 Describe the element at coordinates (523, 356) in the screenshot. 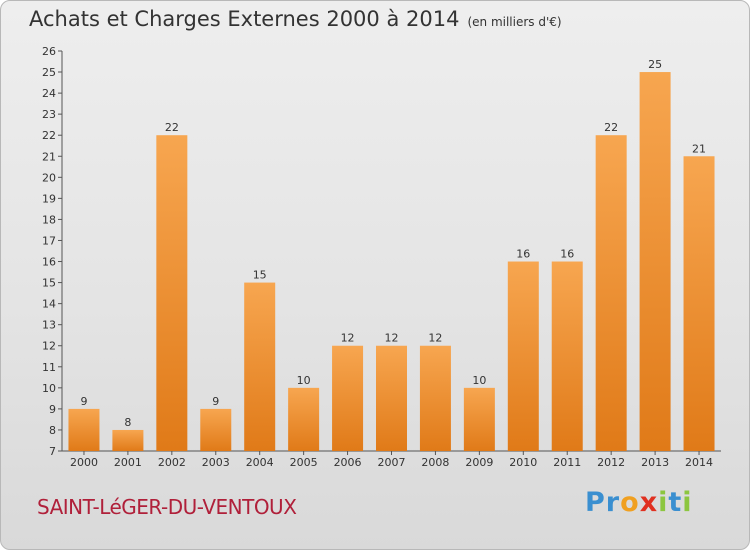

I see `bar-2010` at that location.